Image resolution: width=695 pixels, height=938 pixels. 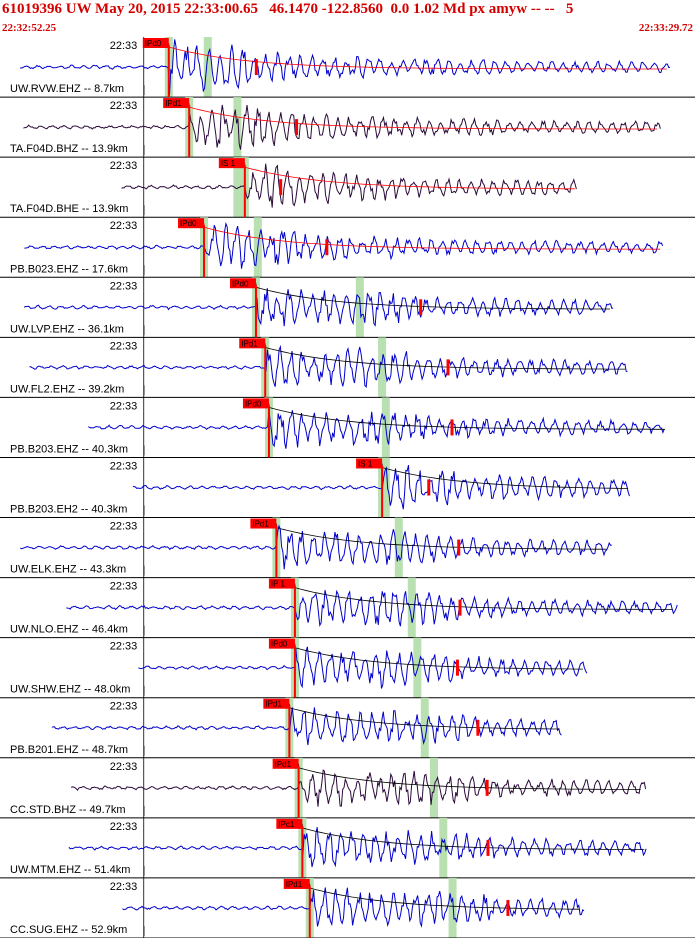 I want to click on trace-row: 22:33 IPd0 UW.RVW.EHZ -- 8.7km, so click(x=347, y=67).